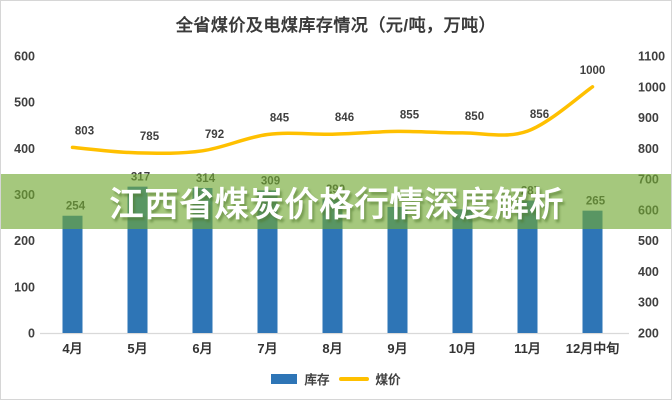 The height and width of the screenshot is (400, 672). Describe the element at coordinates (267, 348) in the screenshot. I see `x-axis-category-label: 7月` at that location.